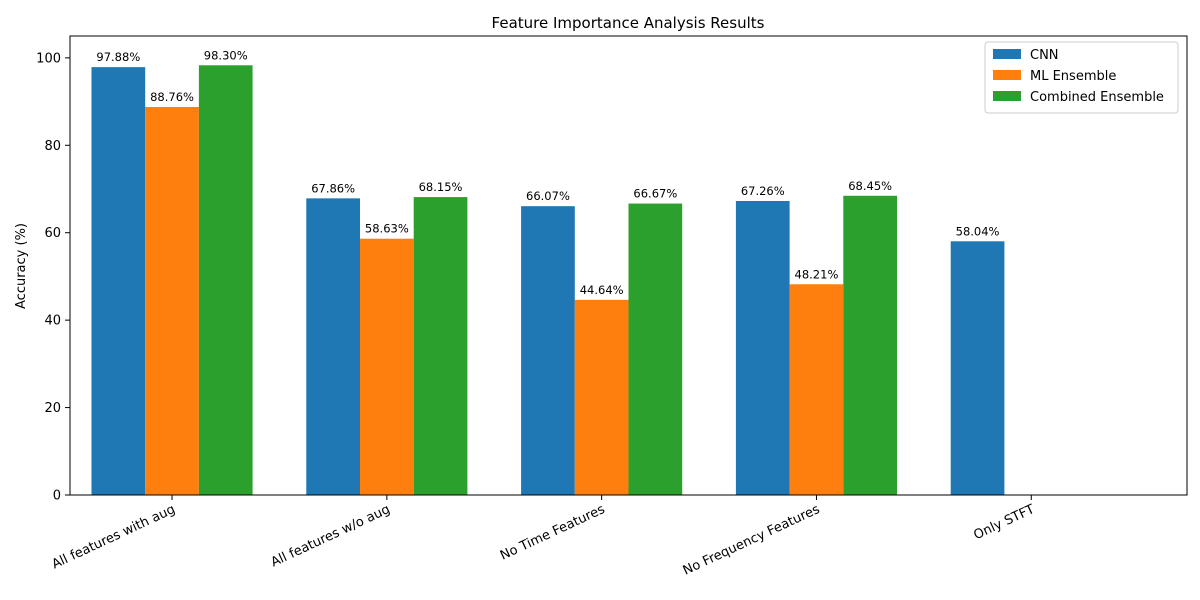 This screenshot has width=1200, height=600. I want to click on y-tick-label: 80, so click(52, 146).